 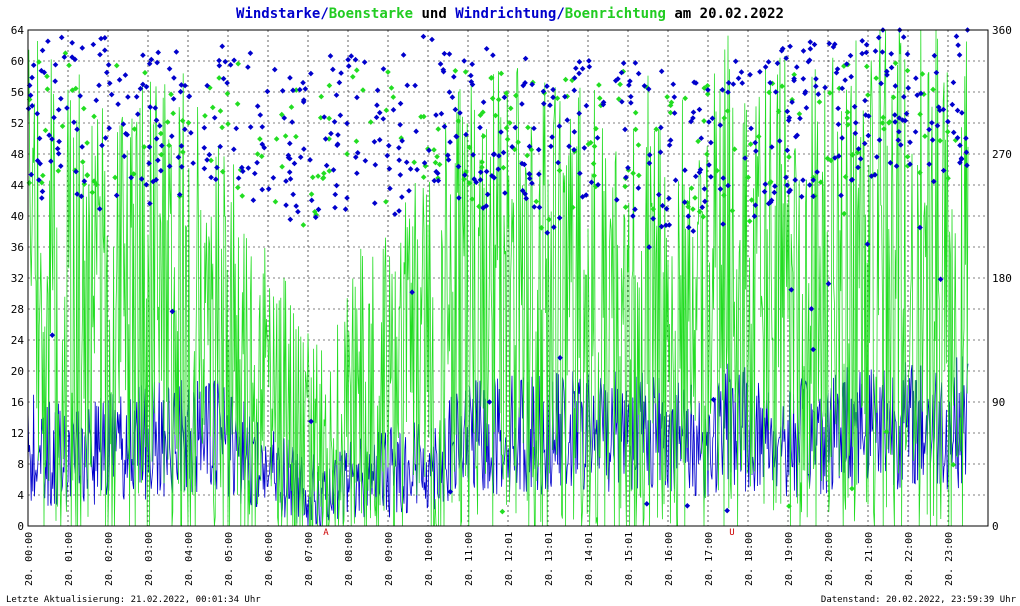 What do you see at coordinates (429, 559) in the screenshot?
I see `x-tick-label: 20. 10:00` at bounding box center [429, 559].